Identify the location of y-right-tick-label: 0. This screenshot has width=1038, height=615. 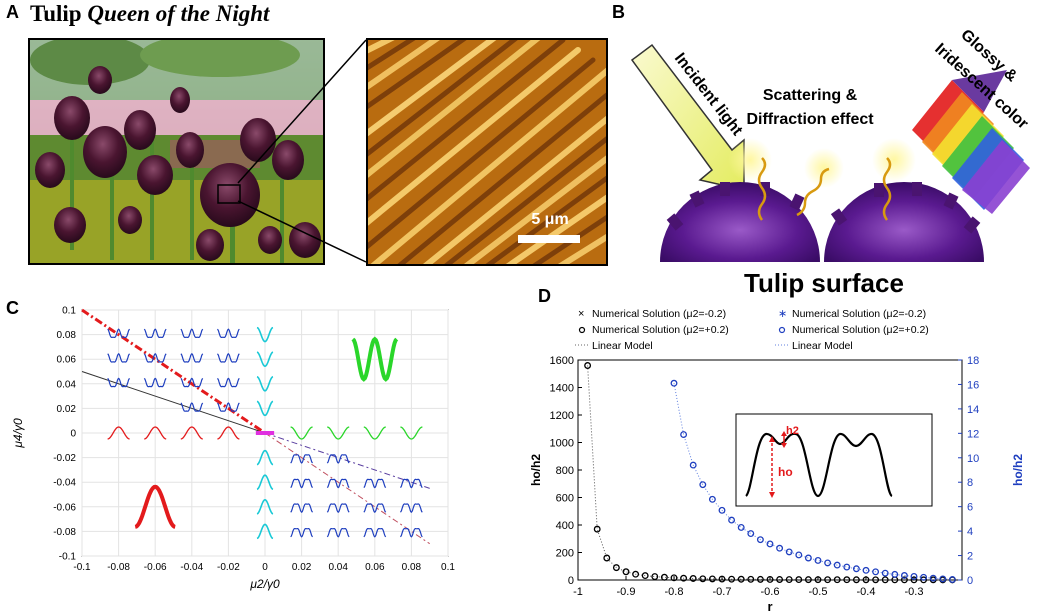
(970, 581).